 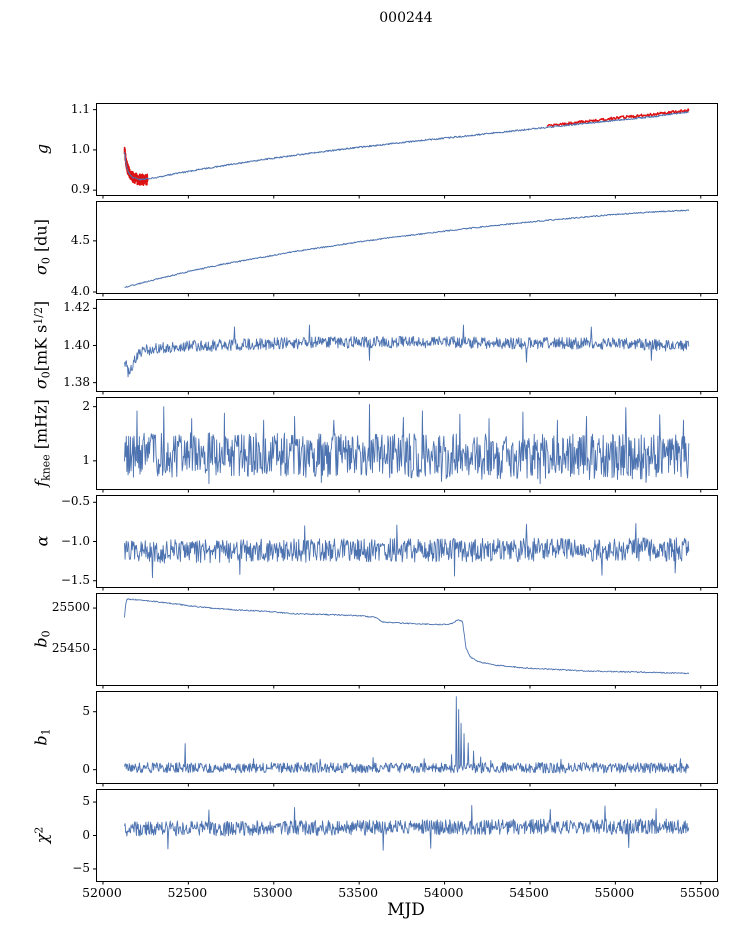 I want to click on y-axis-label-segment: 1/2, so click(x=38, y=315).